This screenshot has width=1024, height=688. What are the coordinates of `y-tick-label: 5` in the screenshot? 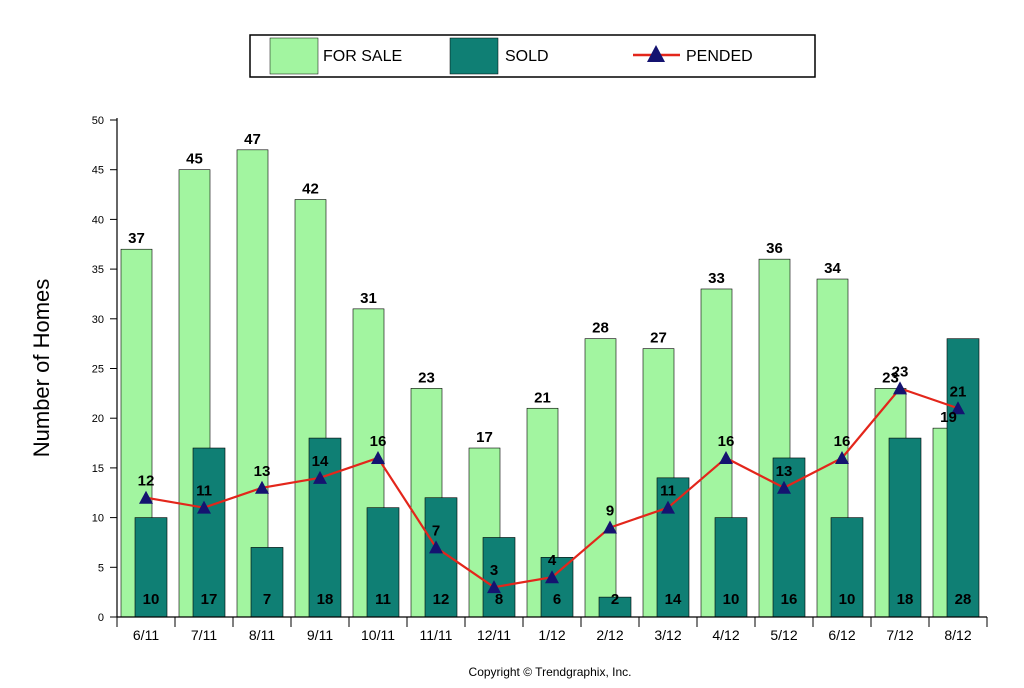 It's located at (101, 568).